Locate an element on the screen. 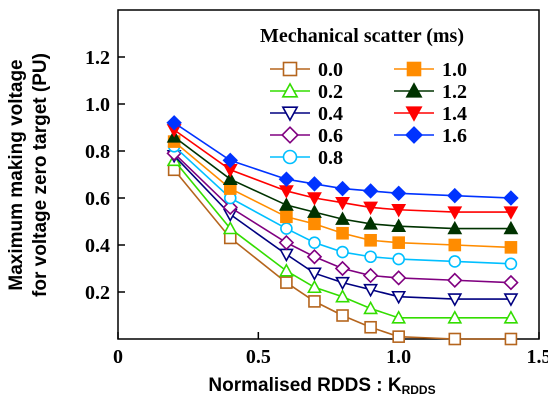 The height and width of the screenshot is (401, 548). legend-label: 0.8 is located at coordinates (330, 158).